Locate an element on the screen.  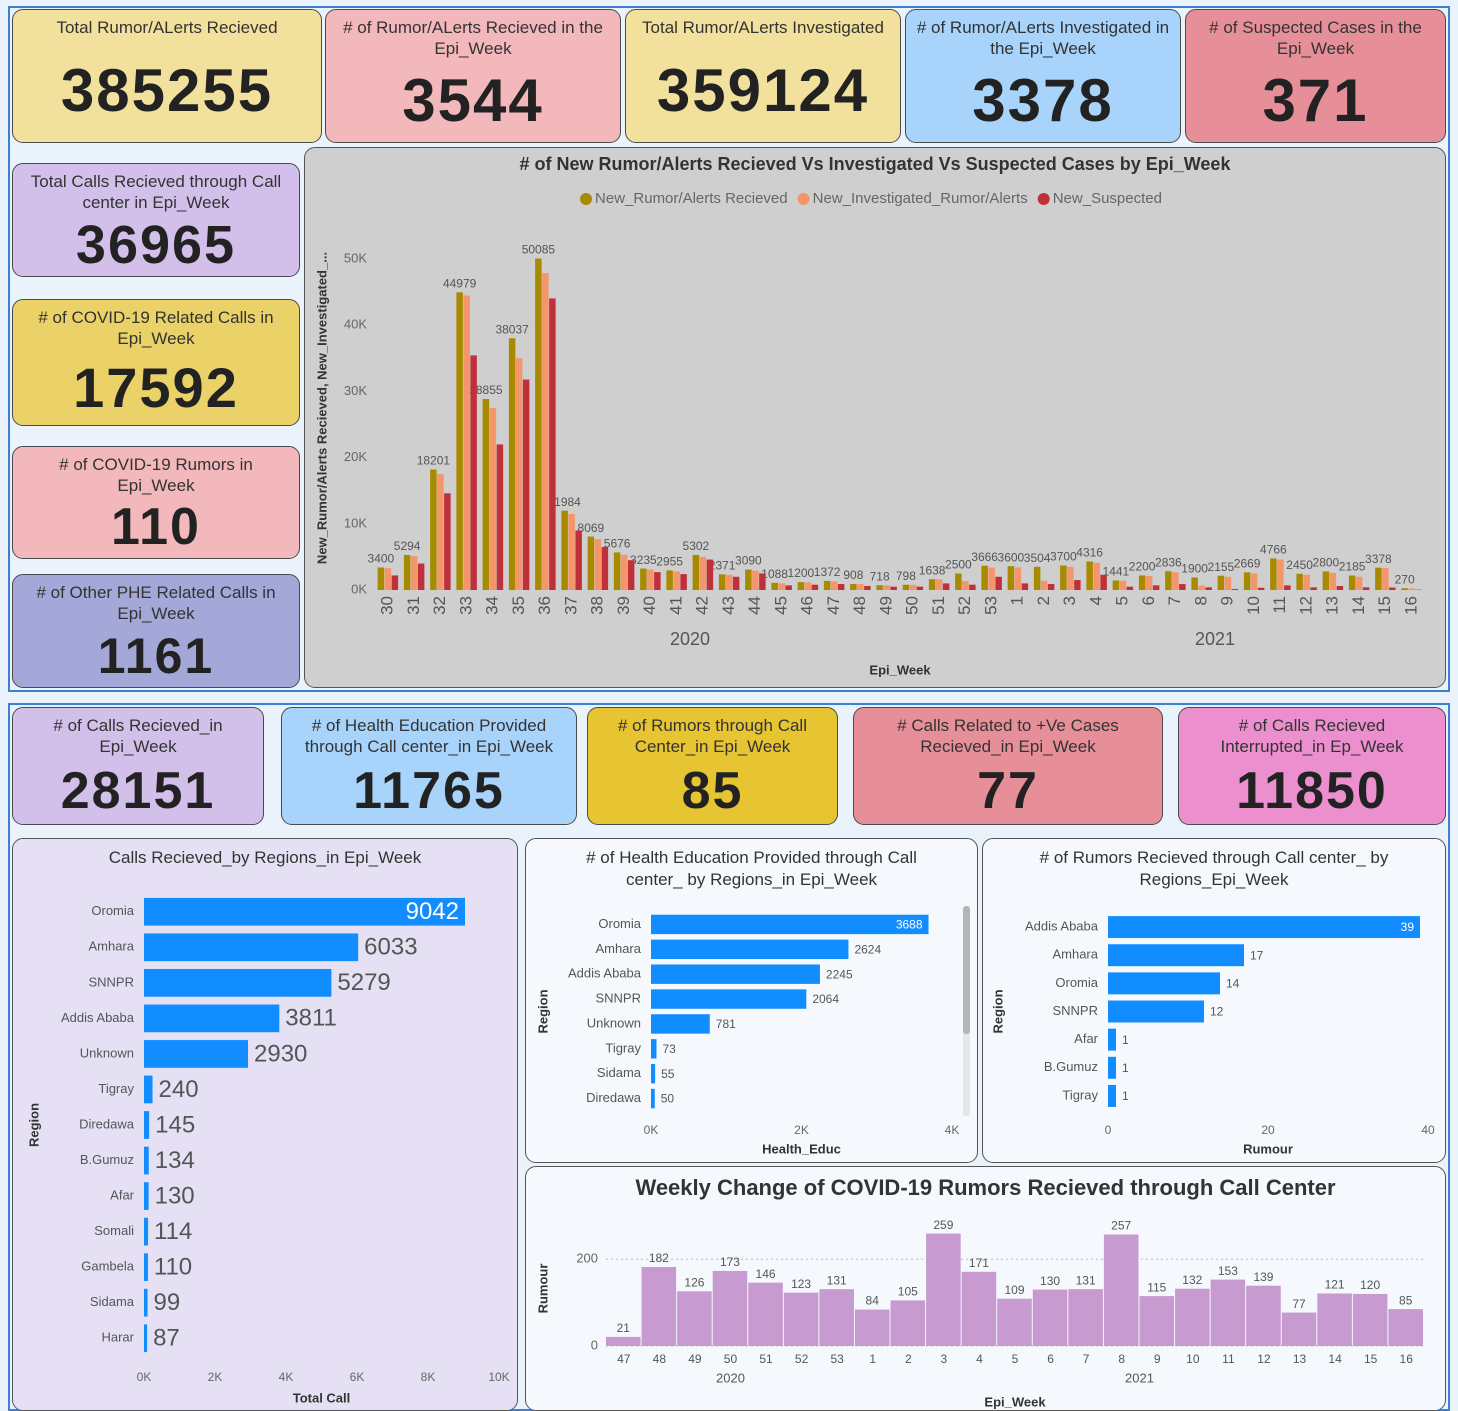
x-tick-label: 15 is located at coordinates (1371, 1359).